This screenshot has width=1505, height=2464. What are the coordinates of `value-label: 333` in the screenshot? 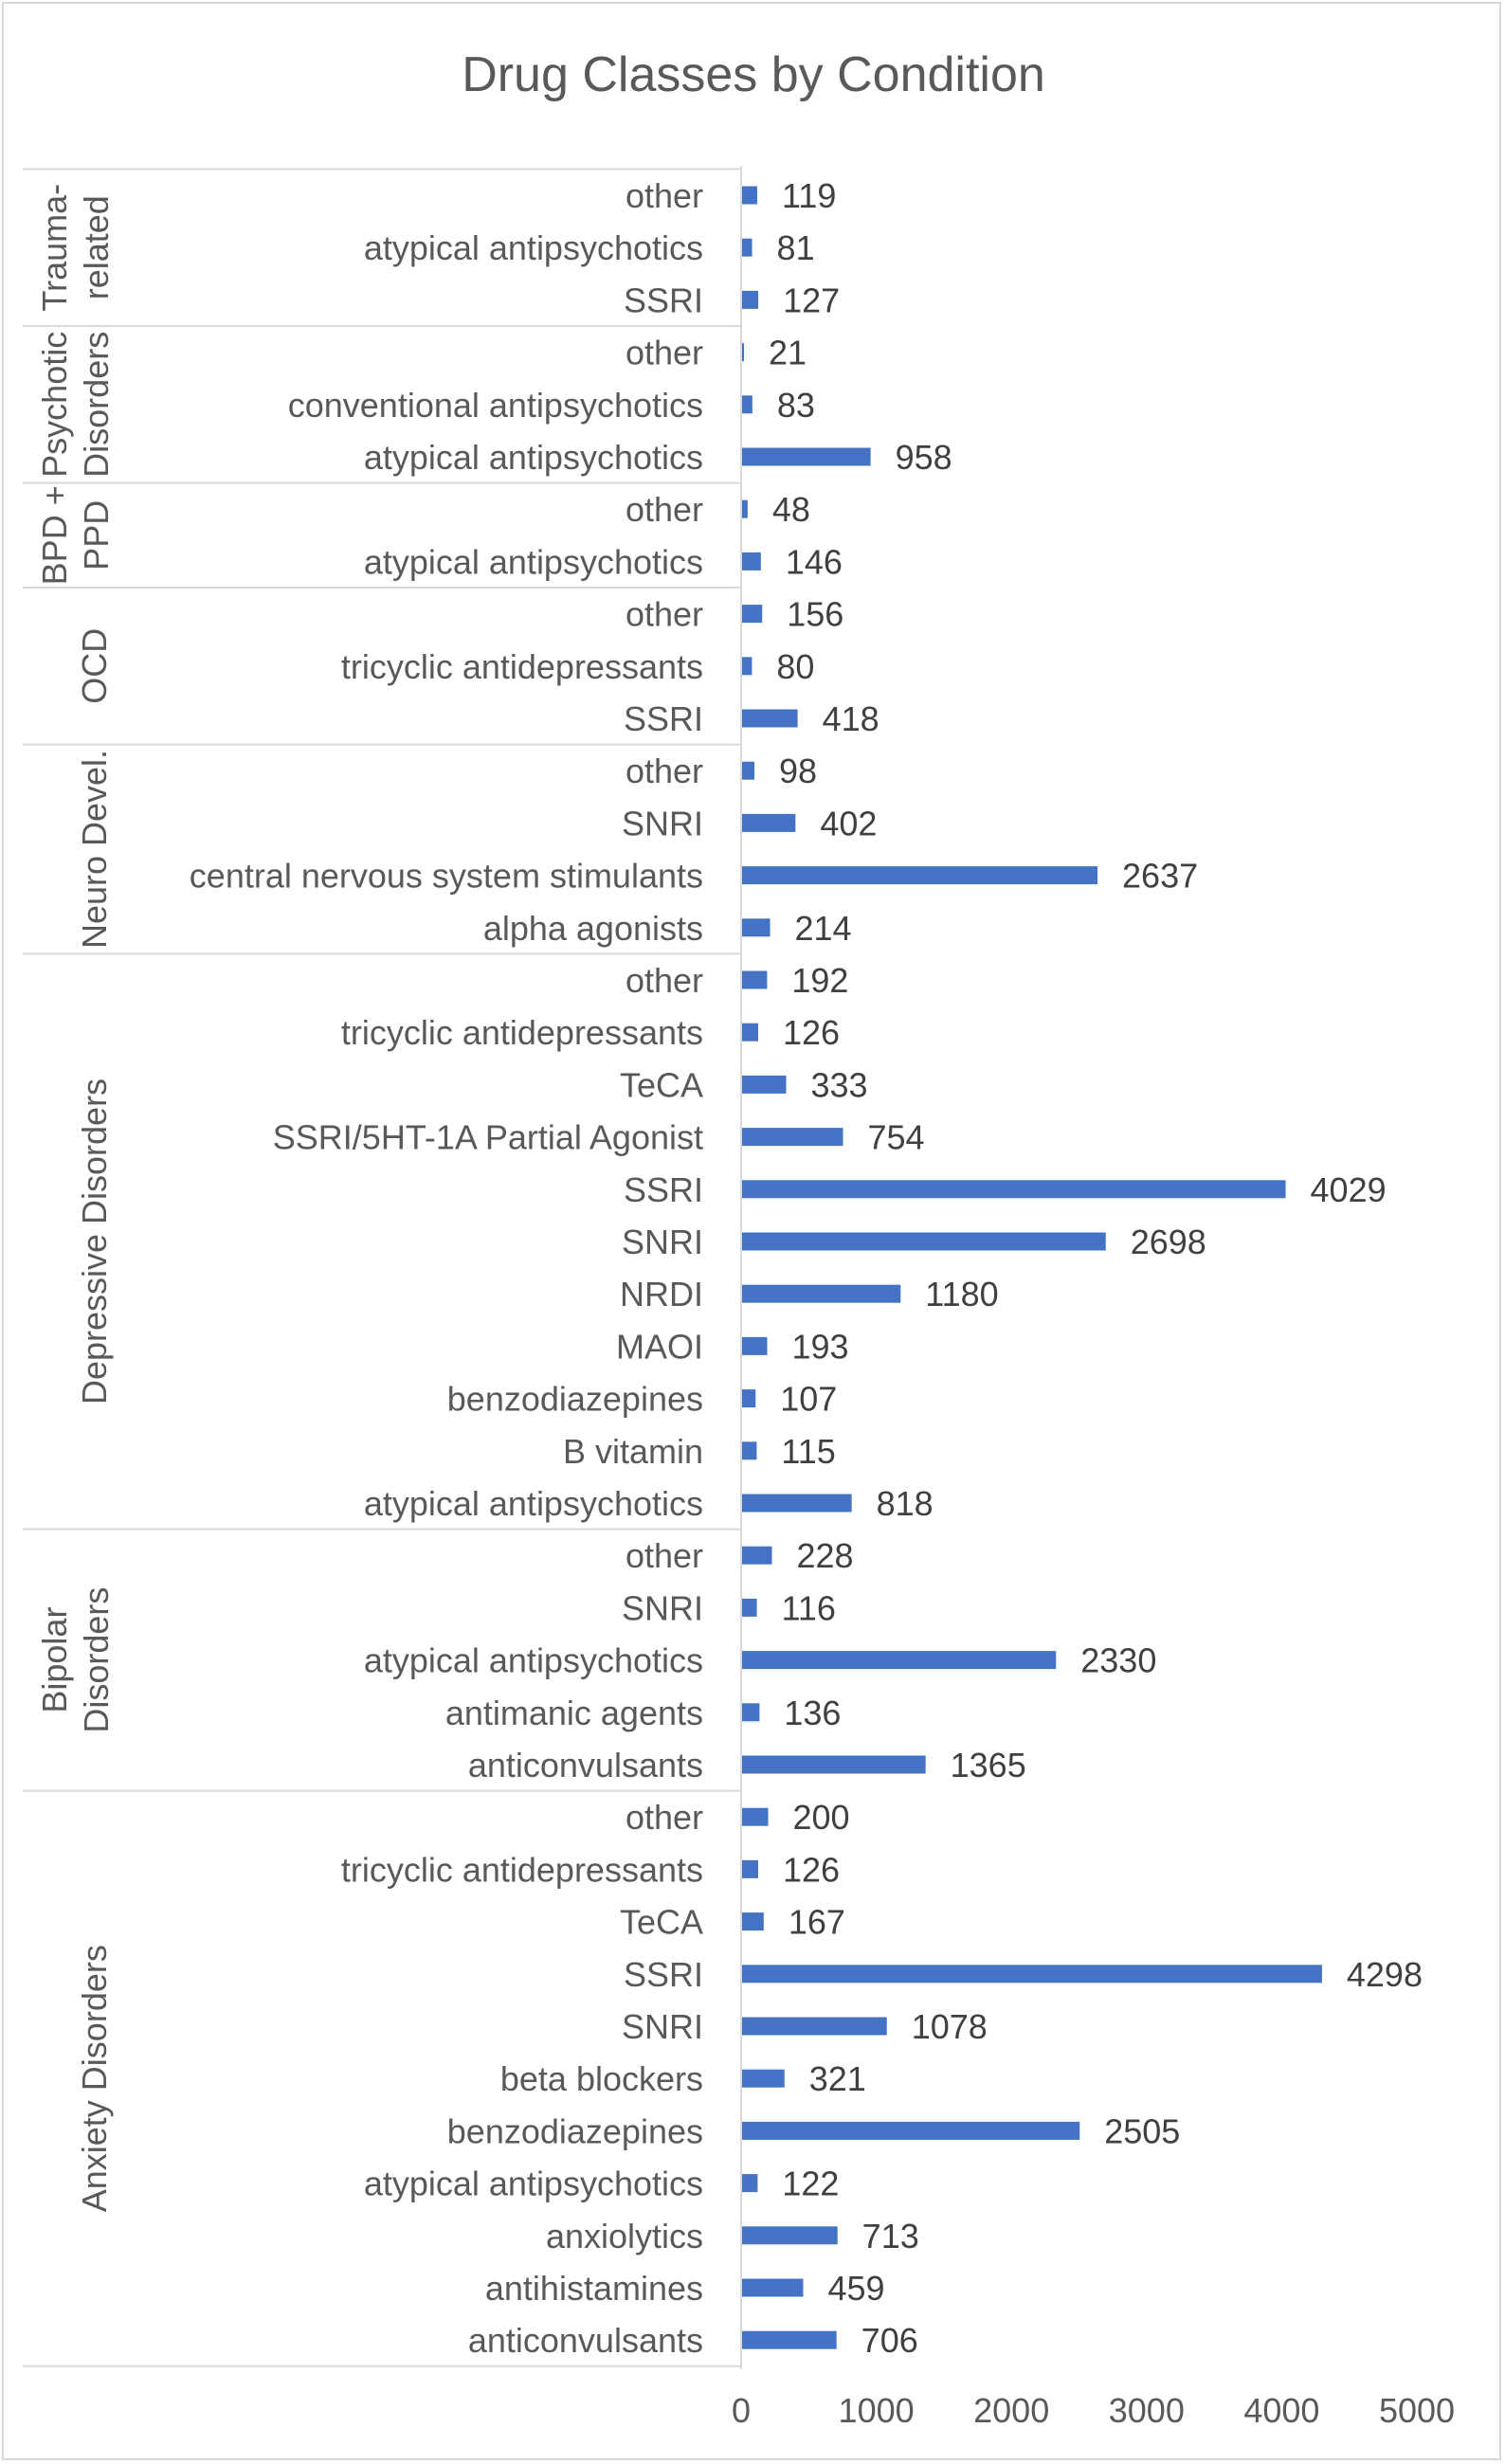 It's located at (839, 1085).